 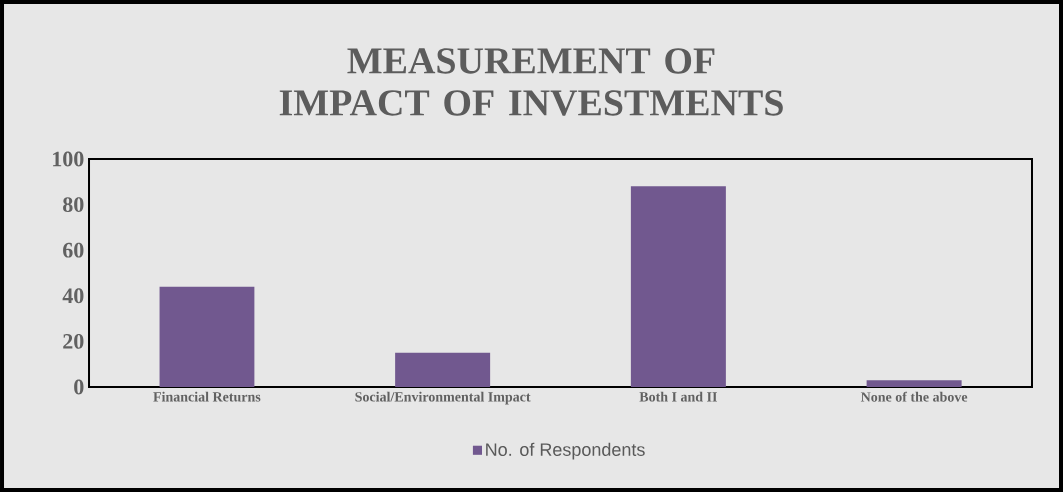 I want to click on chart-title: MEASUREMENT OF IMPACT OF INVESTMENTS, so click(x=531, y=82).